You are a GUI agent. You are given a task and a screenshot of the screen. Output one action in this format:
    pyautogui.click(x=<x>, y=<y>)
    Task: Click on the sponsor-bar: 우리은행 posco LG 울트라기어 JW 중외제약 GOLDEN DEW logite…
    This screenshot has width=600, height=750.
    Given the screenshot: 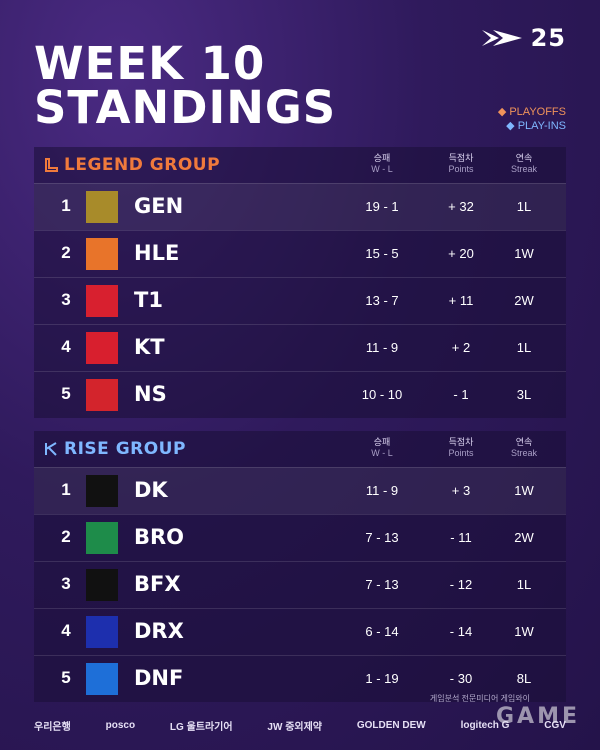 What is the action you would take?
    pyautogui.click(x=300, y=725)
    